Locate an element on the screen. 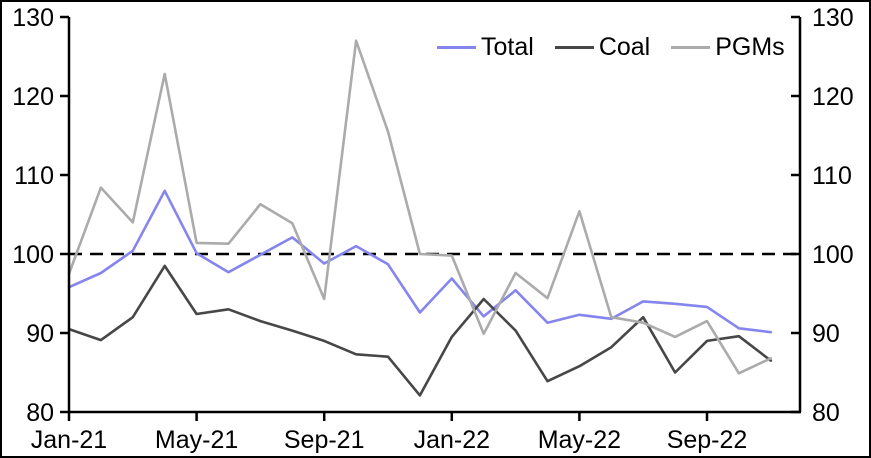 This screenshot has width=871, height=458. y-axis-label-right: 90 is located at coordinates (826, 334).